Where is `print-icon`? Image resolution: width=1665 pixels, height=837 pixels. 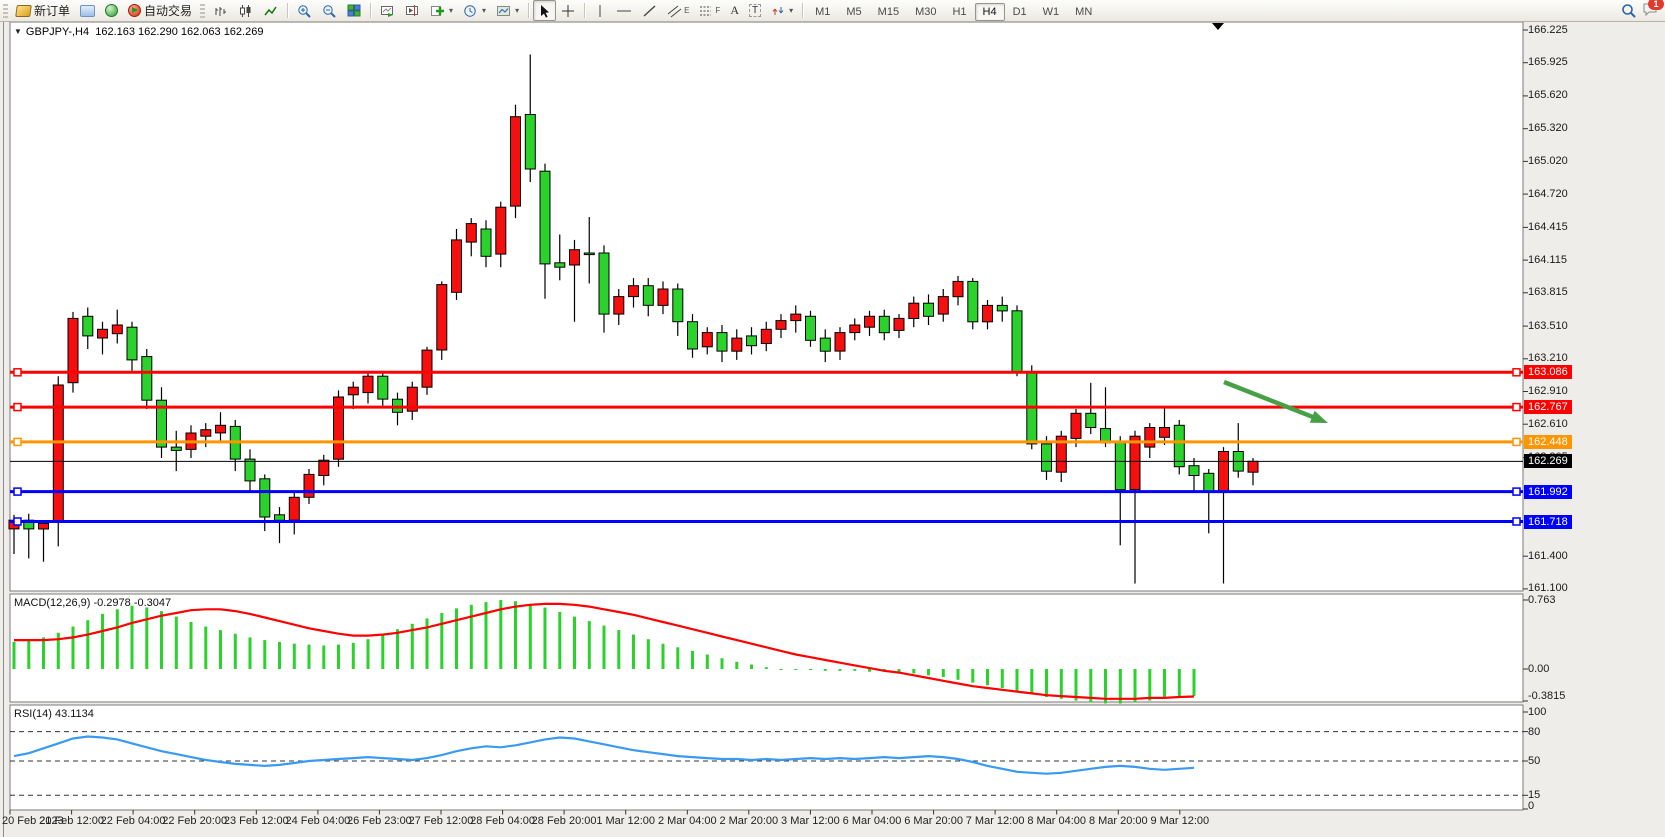
print-icon is located at coordinates (88, 10).